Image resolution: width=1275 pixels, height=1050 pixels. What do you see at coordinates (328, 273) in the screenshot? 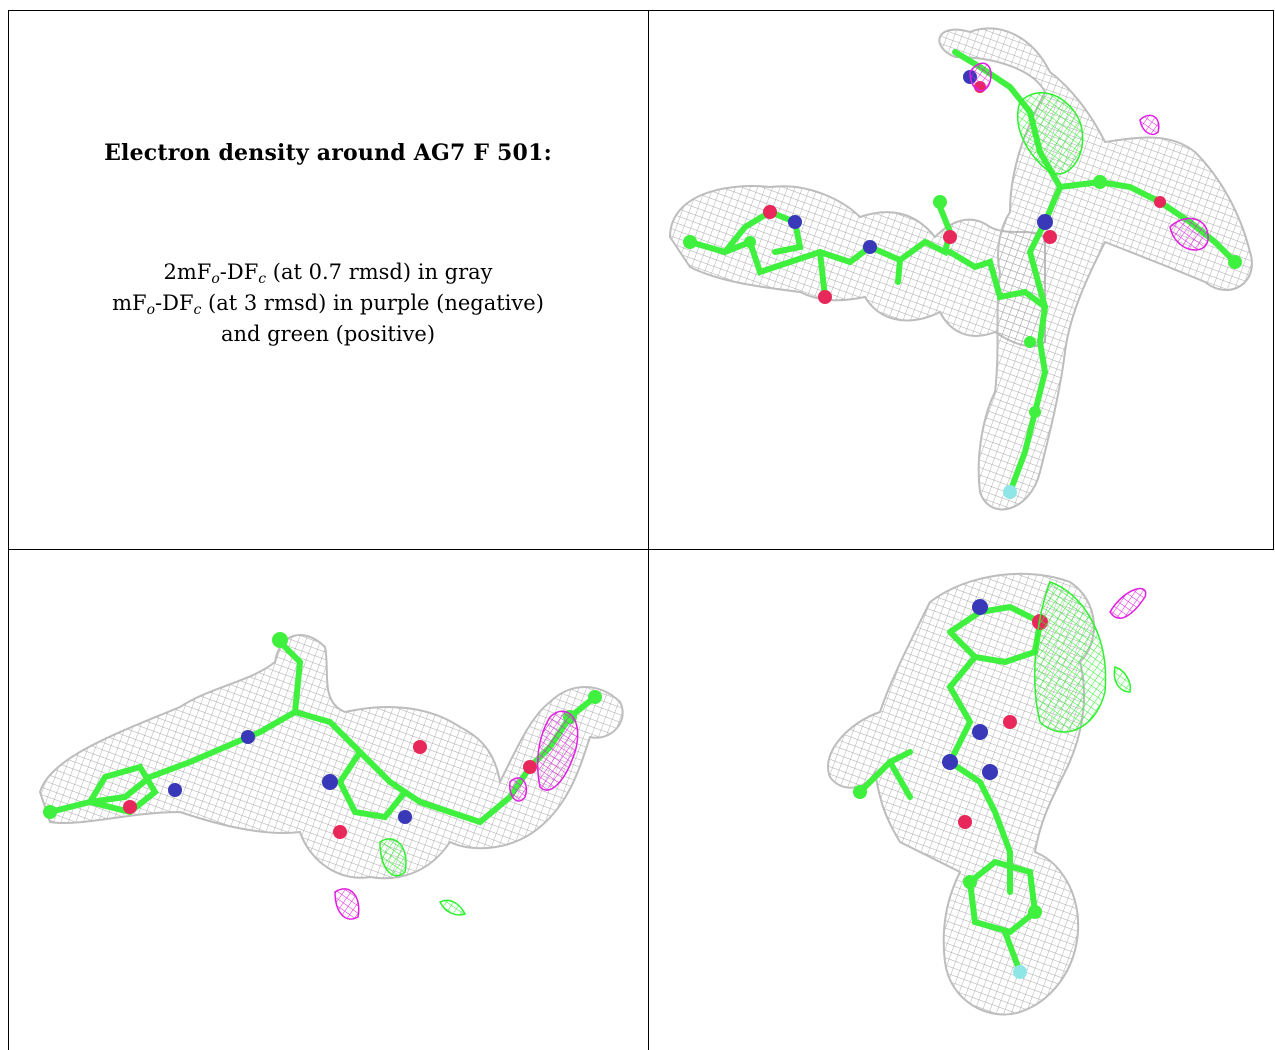
I see `legend-line-2fo-fc: 2mFo-DFc (at 0.7 rmsd) in gray` at bounding box center [328, 273].